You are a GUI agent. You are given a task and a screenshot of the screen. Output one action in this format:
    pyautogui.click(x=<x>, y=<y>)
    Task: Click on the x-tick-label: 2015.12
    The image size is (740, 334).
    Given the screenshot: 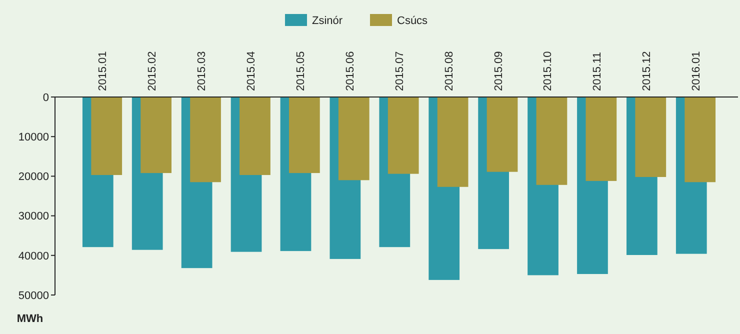 What is the action you would take?
    pyautogui.click(x=647, y=71)
    